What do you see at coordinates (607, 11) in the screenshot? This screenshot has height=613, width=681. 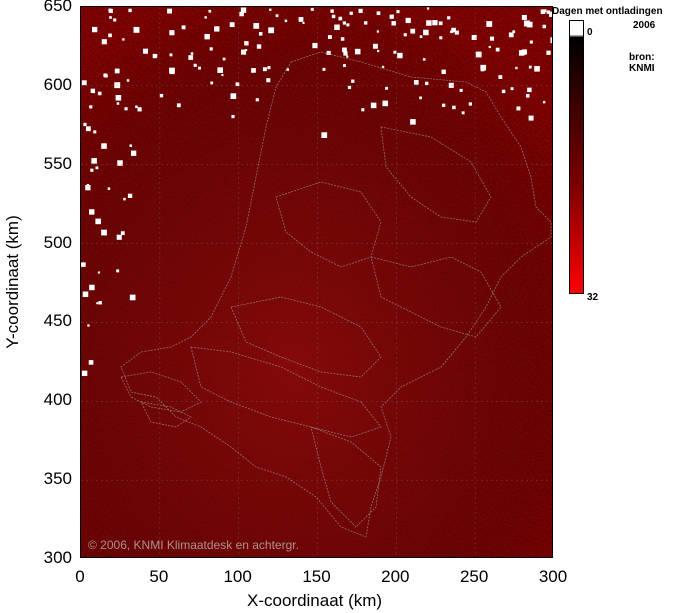 I see `colorbar-title: Dagen met ontladingen` at bounding box center [607, 11].